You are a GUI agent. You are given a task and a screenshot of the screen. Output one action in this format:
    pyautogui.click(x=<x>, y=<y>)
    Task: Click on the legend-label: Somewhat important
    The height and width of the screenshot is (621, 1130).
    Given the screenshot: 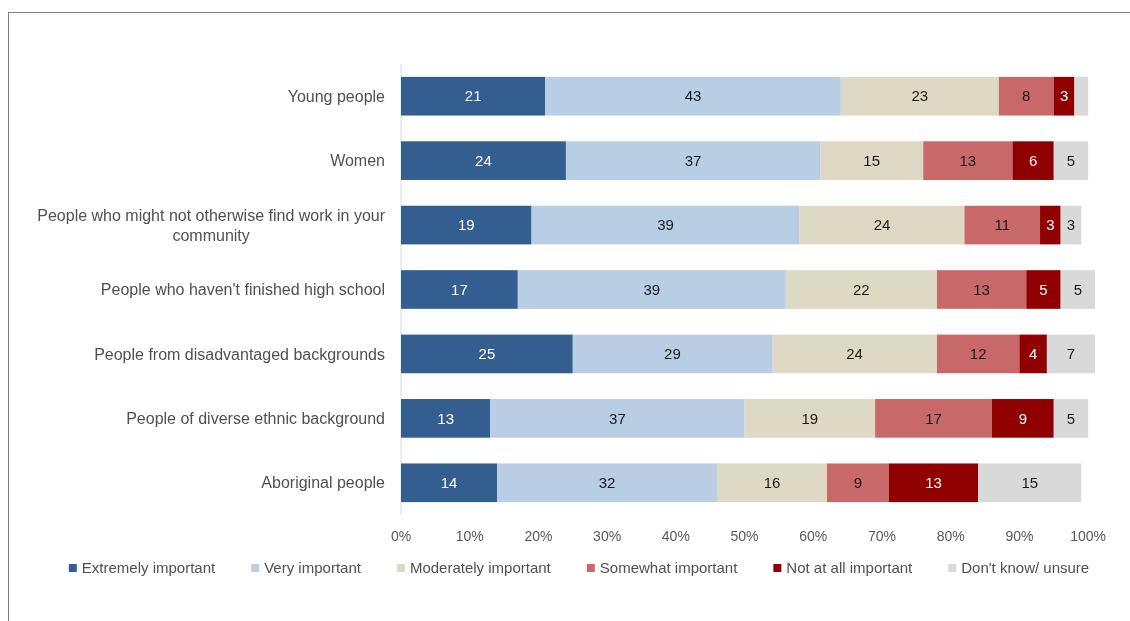 What is the action you would take?
    pyautogui.click(x=669, y=568)
    